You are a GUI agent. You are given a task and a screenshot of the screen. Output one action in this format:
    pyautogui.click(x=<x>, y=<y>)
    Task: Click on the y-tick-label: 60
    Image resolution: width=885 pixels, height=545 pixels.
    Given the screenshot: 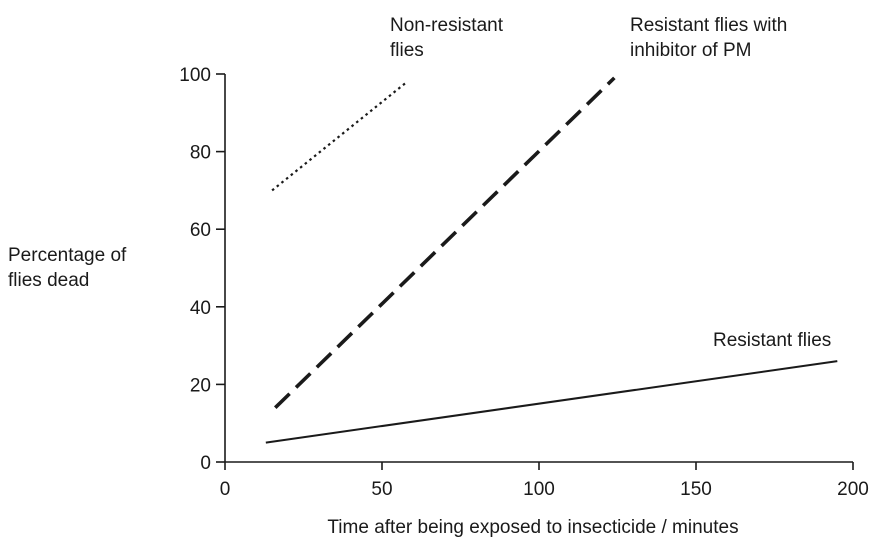 What is the action you would take?
    pyautogui.click(x=200, y=230)
    